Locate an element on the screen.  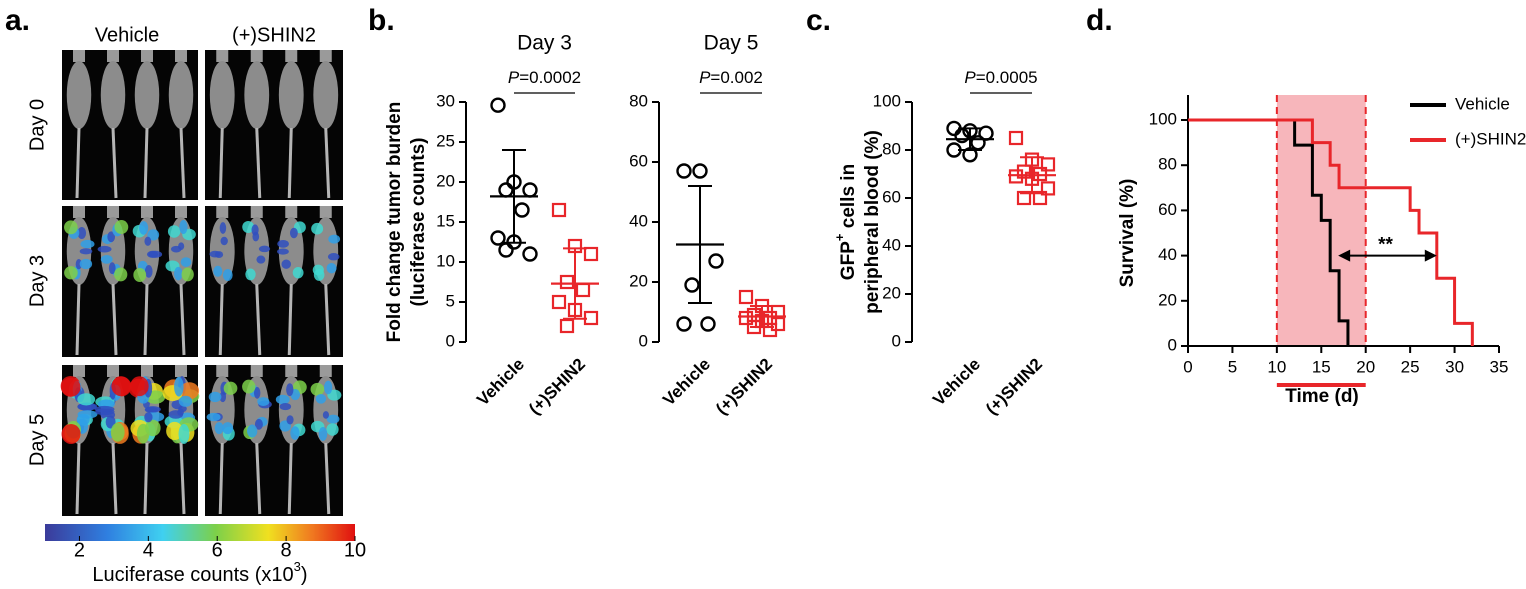
legend-label: Vehicle is located at coordinates (1482, 103).